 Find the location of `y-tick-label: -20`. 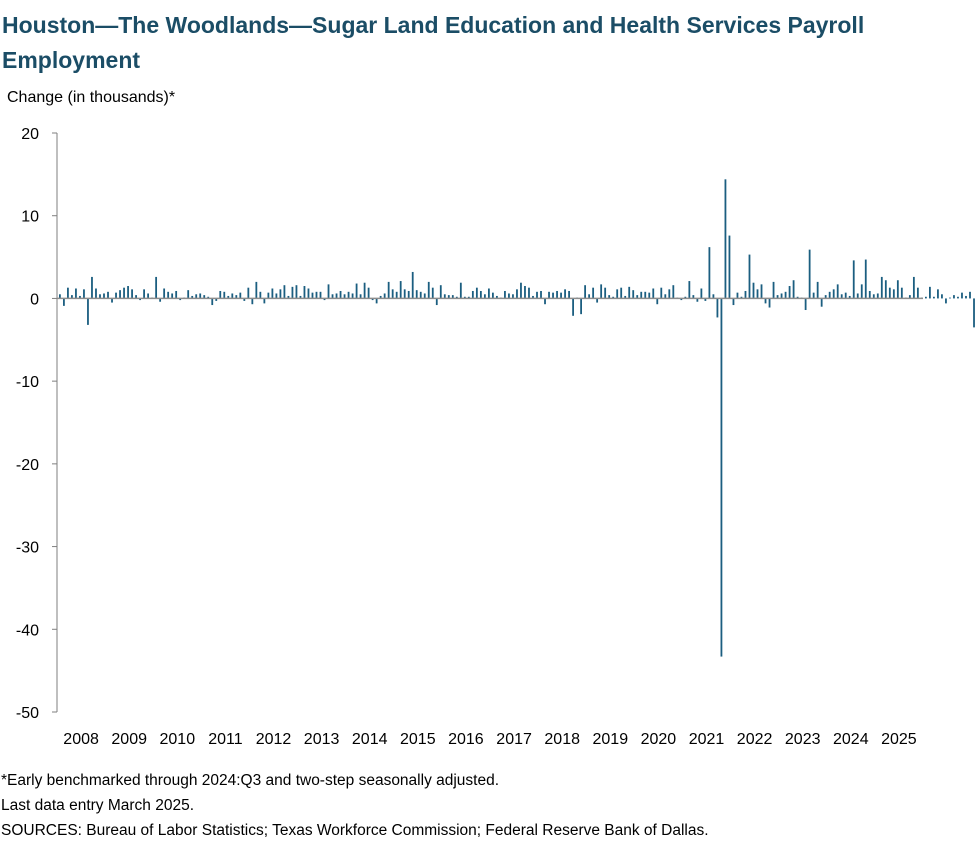

y-tick-label: -20 is located at coordinates (27, 465).